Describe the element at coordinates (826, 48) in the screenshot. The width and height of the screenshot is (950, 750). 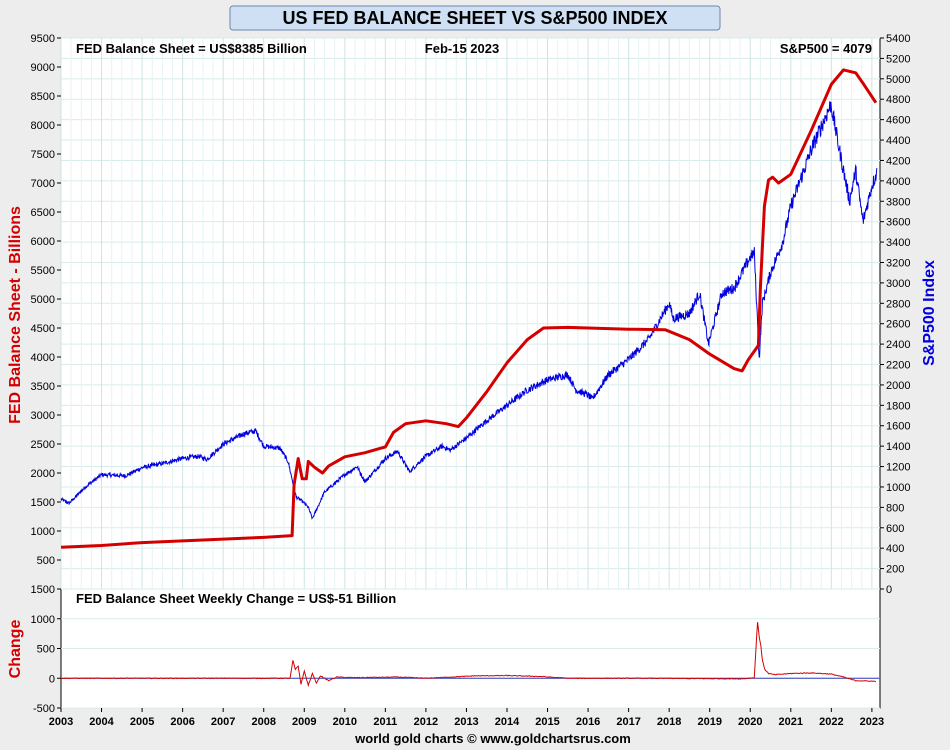
I see `header-spx-value: S&P500 = 4079` at that location.